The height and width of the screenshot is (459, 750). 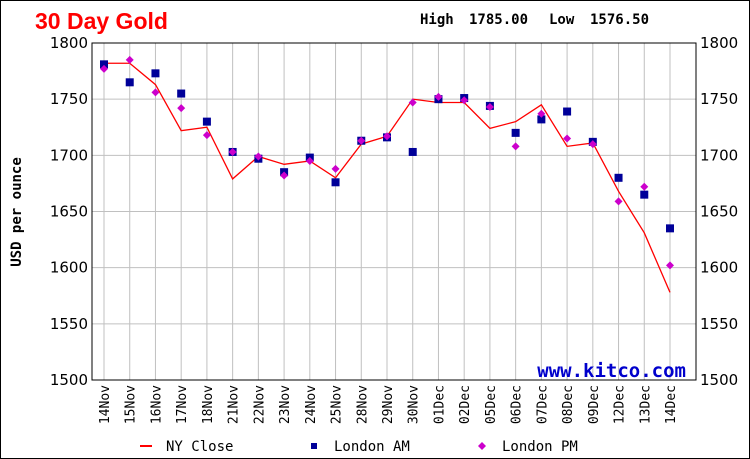 What do you see at coordinates (645, 404) in the screenshot?
I see `x-tick-label: 13Dec` at bounding box center [645, 404].